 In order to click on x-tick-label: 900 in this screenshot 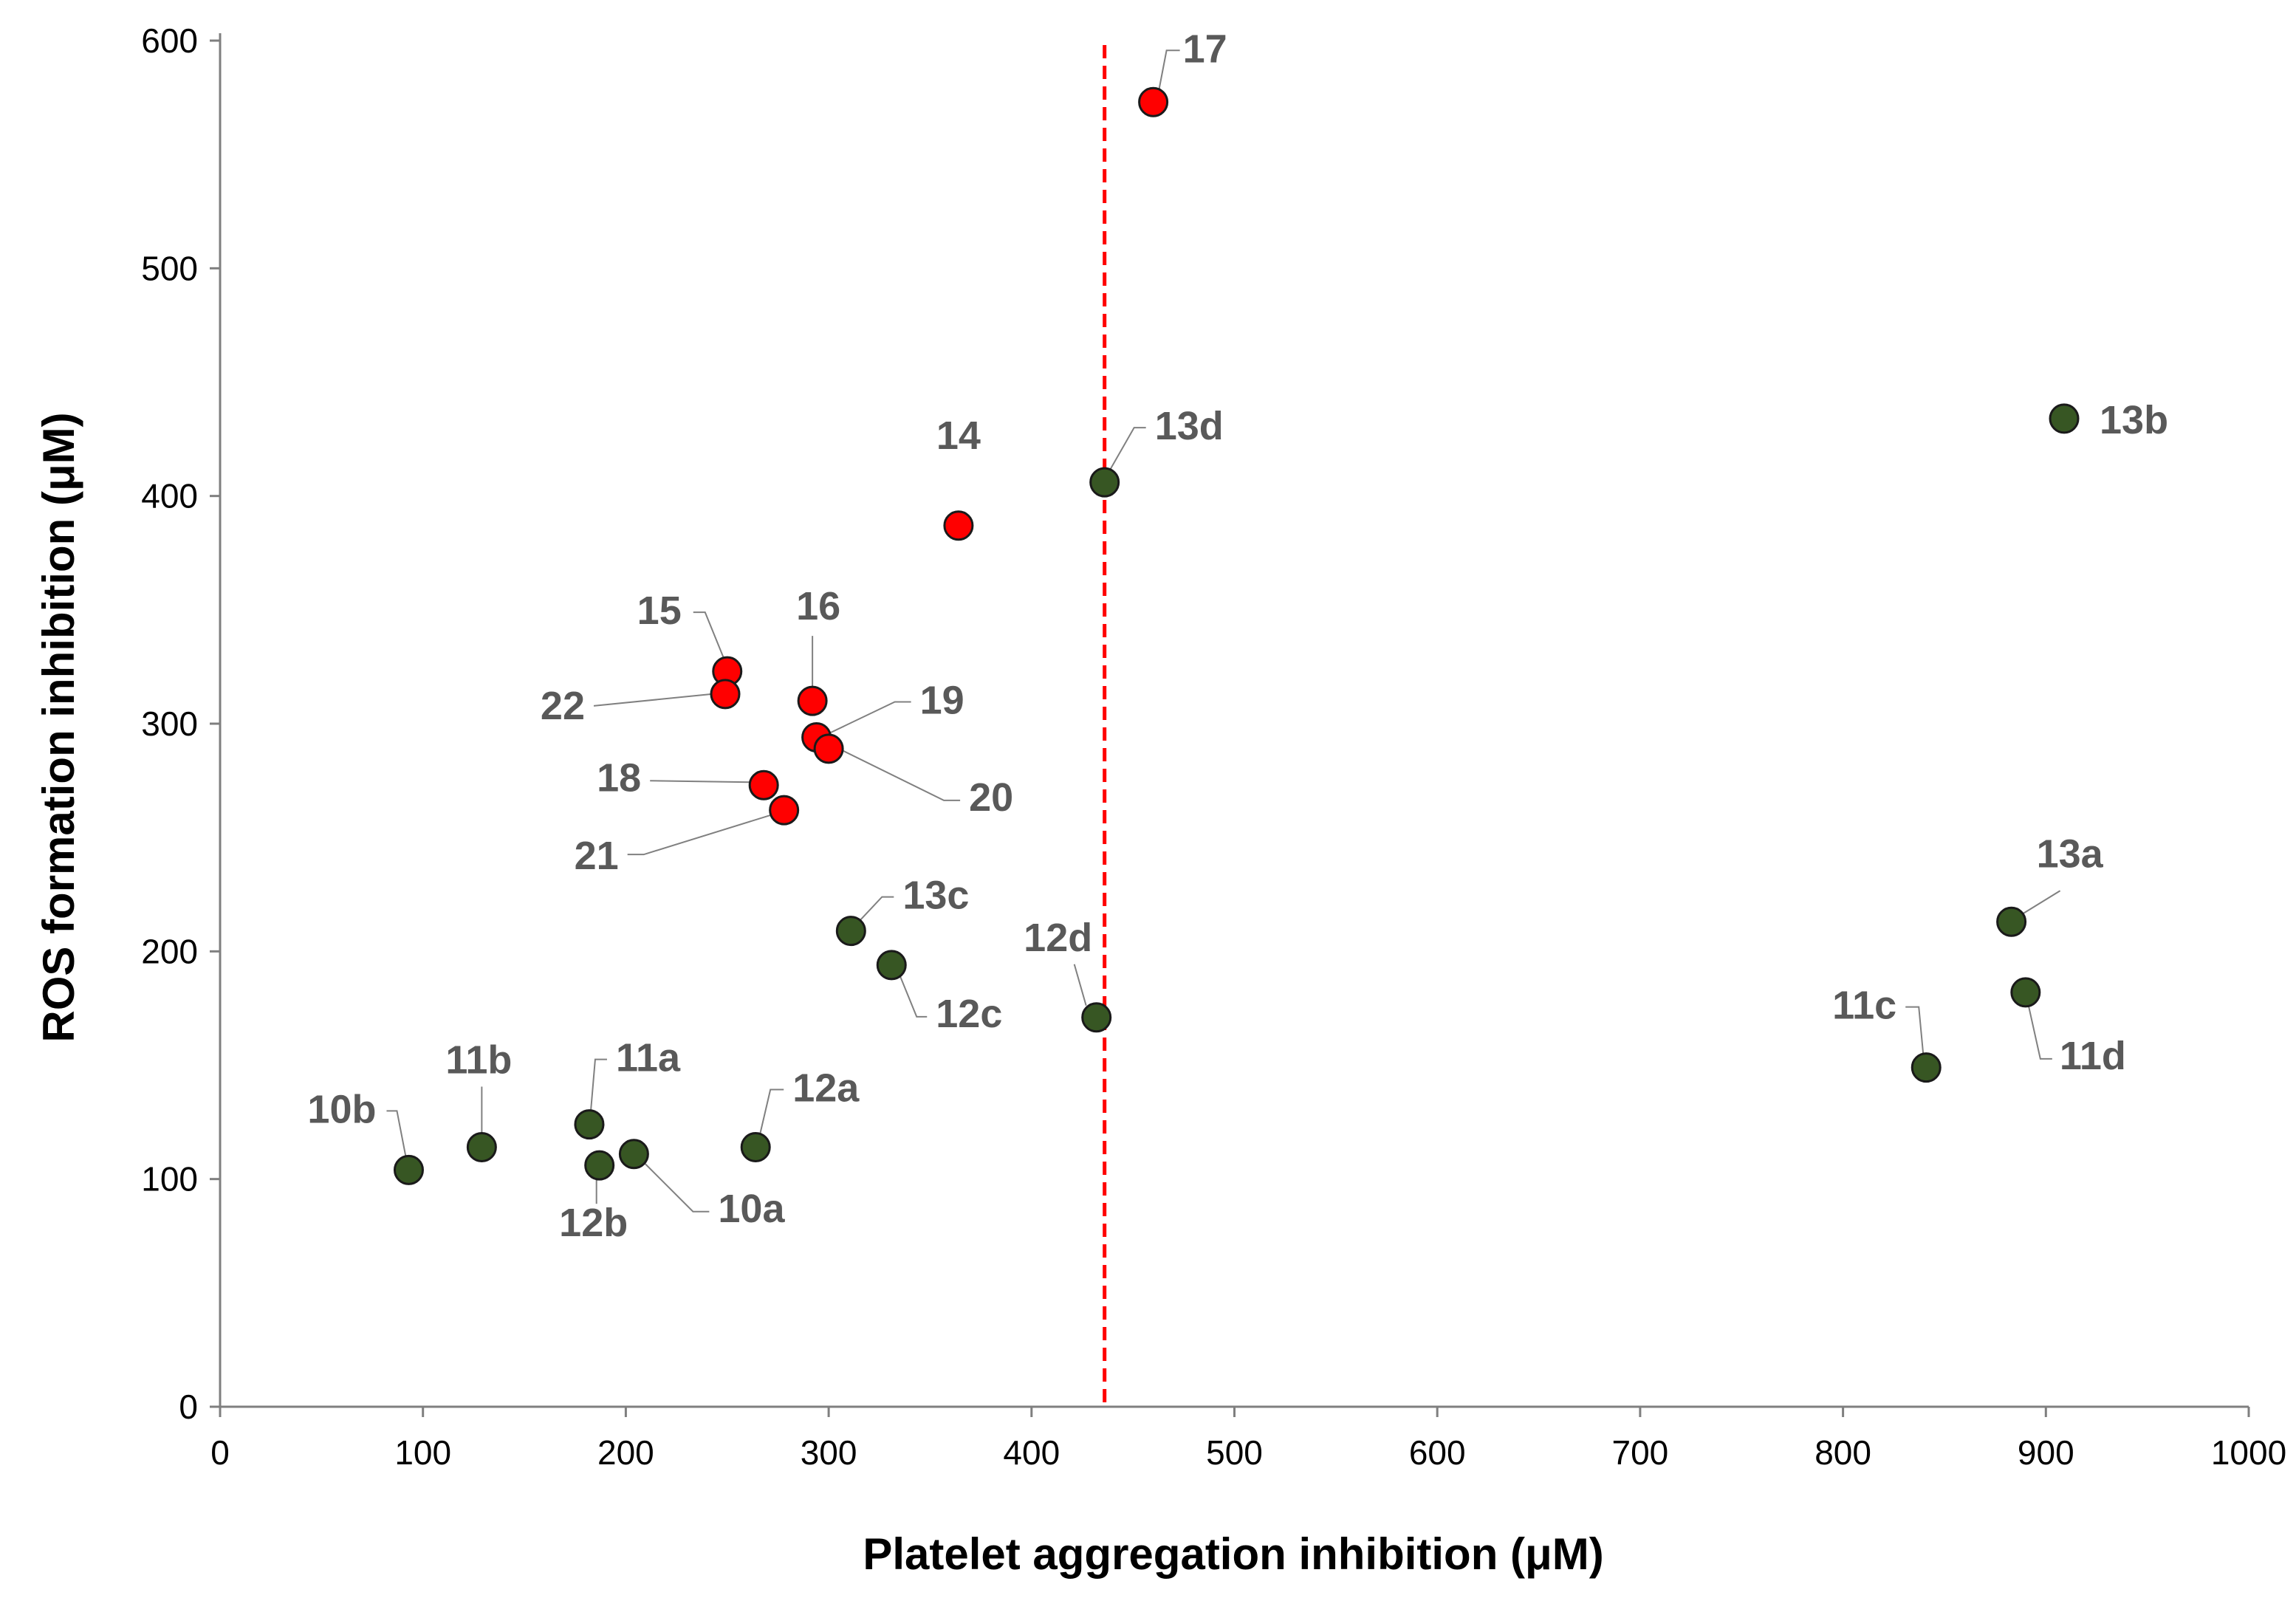, I will do `click(2046, 1452)`.